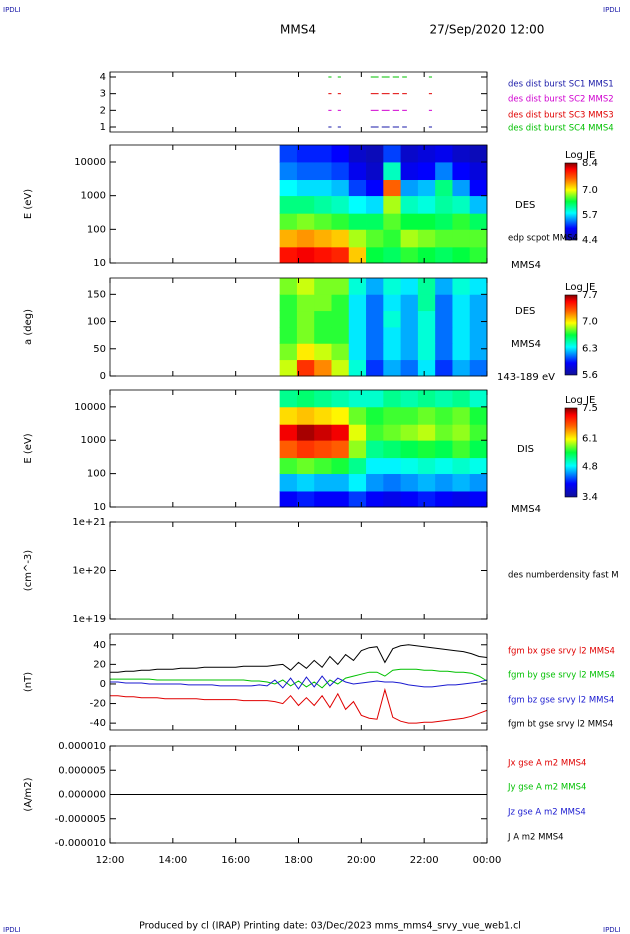 The width and height of the screenshot is (630, 934). Describe the element at coordinates (28, 682) in the screenshot. I see `y-axis-label: (nT)` at that location.